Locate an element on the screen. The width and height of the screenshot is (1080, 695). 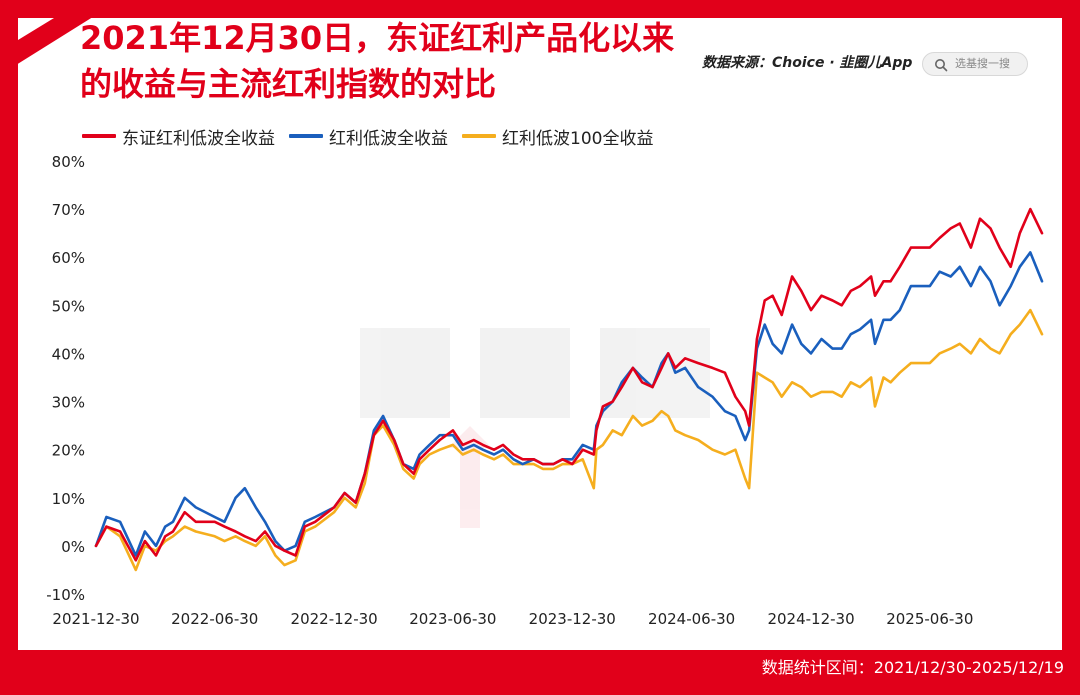
chart-legend: 东证红利低波全收益 红利低波全收益 红利低波100全收益 is located at coordinates (367, 136).